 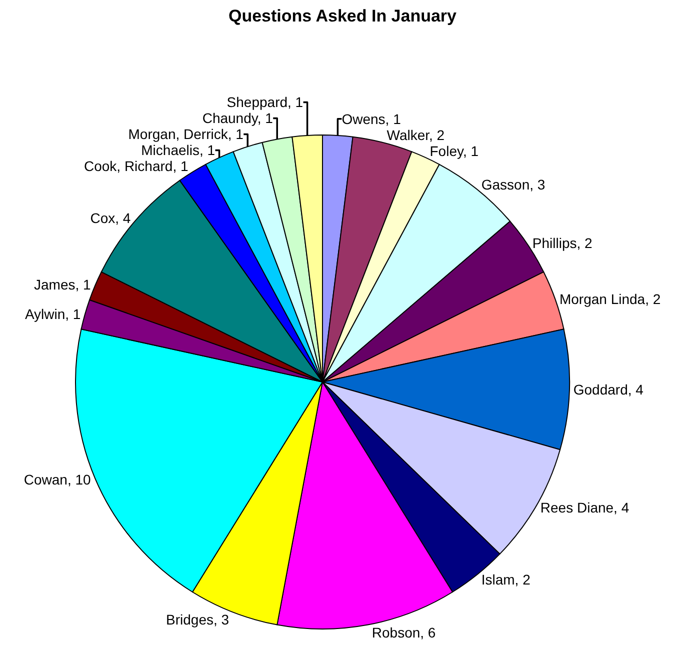 What do you see at coordinates (343, 16) in the screenshot?
I see `chart-title: Questions Asked In January` at bounding box center [343, 16].